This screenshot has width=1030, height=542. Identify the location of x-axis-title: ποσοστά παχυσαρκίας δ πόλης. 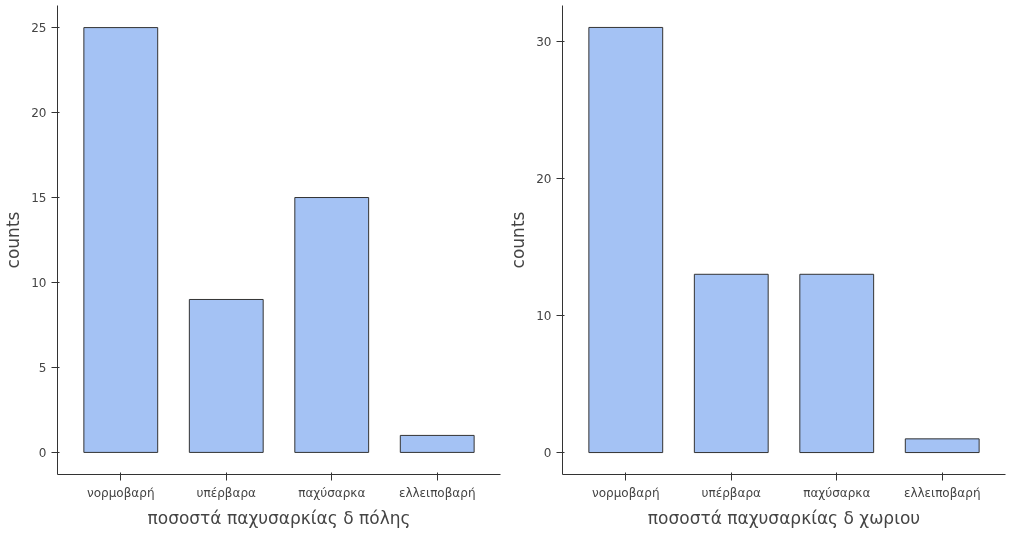
(279, 517).